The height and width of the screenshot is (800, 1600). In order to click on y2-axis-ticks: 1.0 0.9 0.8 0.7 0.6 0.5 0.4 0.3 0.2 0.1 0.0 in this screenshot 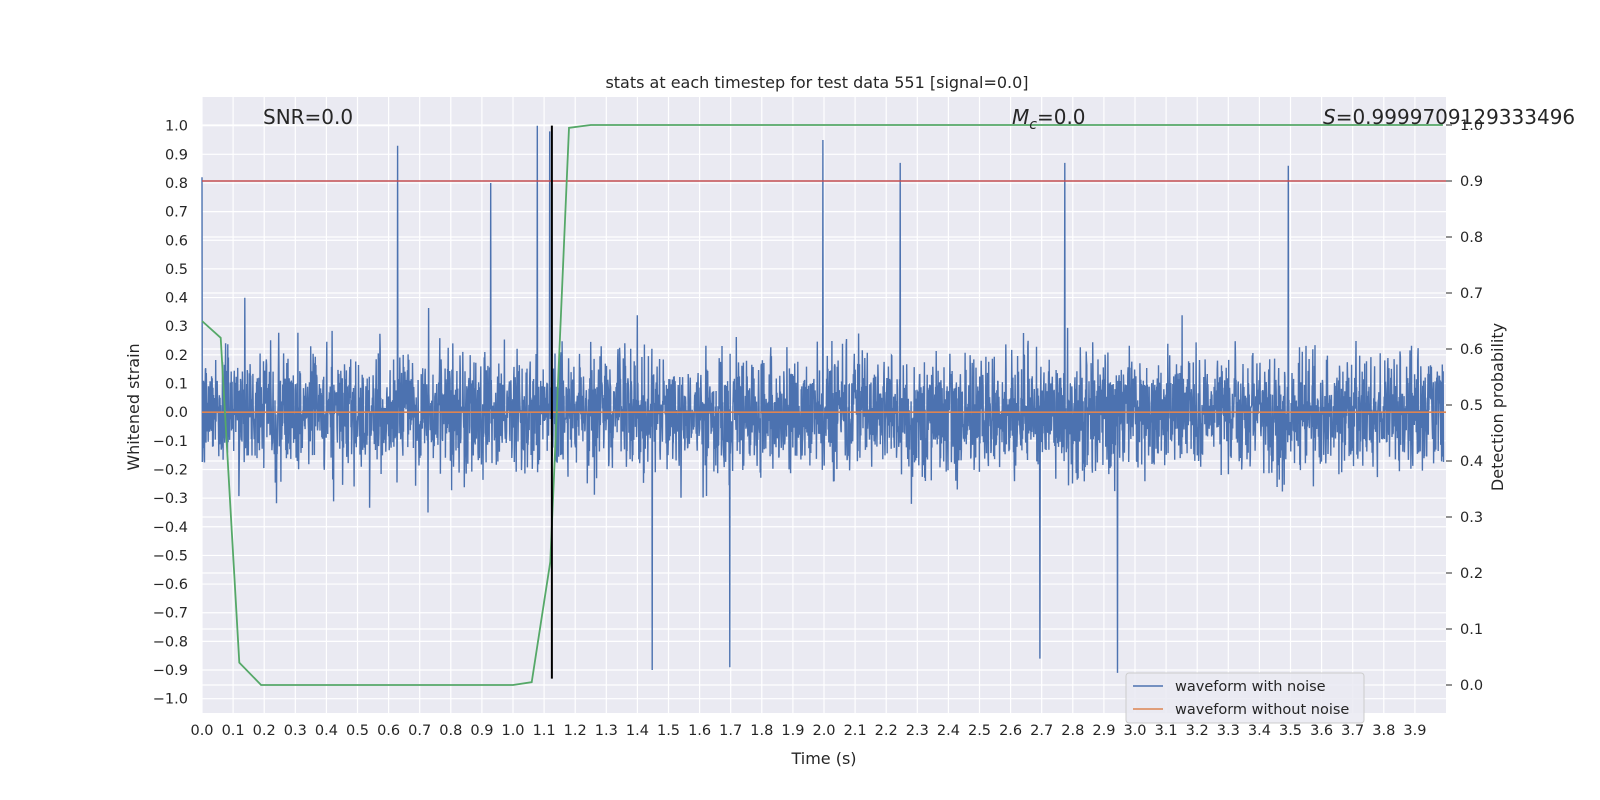, I will do `click(1464, 406)`.